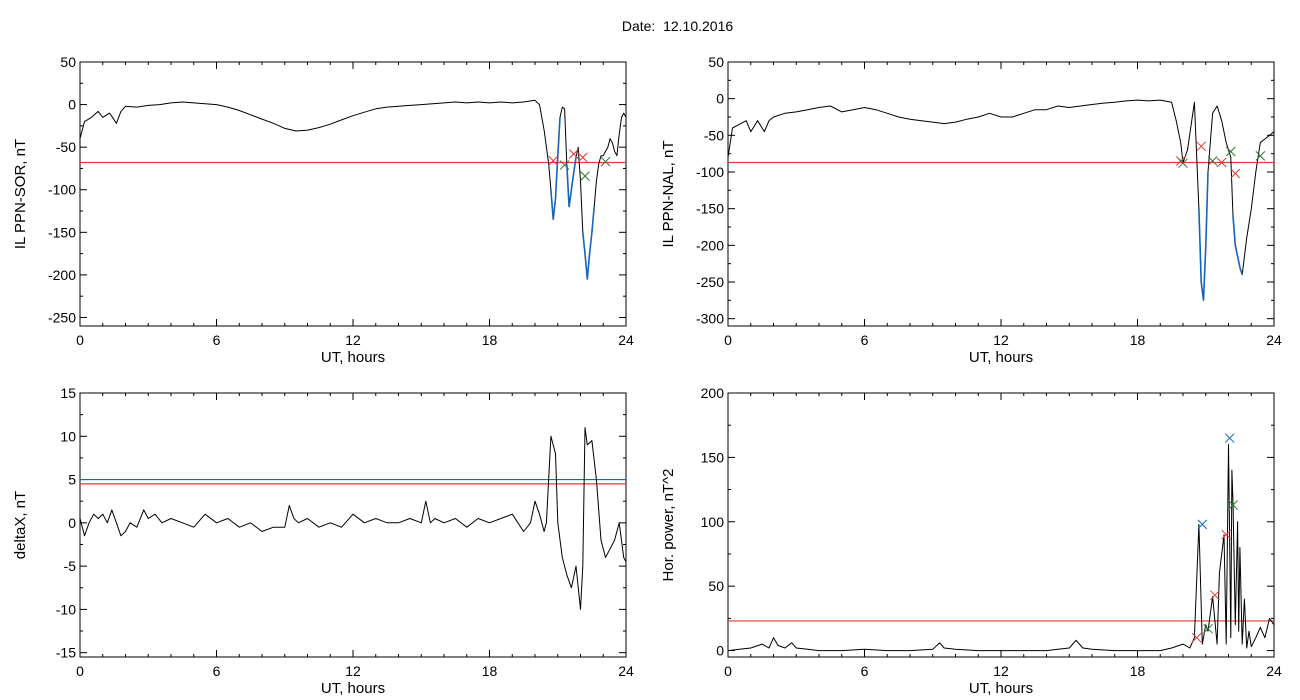 The image size is (1300, 700). Describe the element at coordinates (668, 194) in the screenshot. I see `y-axis-label: IL PPN-NAL, nT` at that location.